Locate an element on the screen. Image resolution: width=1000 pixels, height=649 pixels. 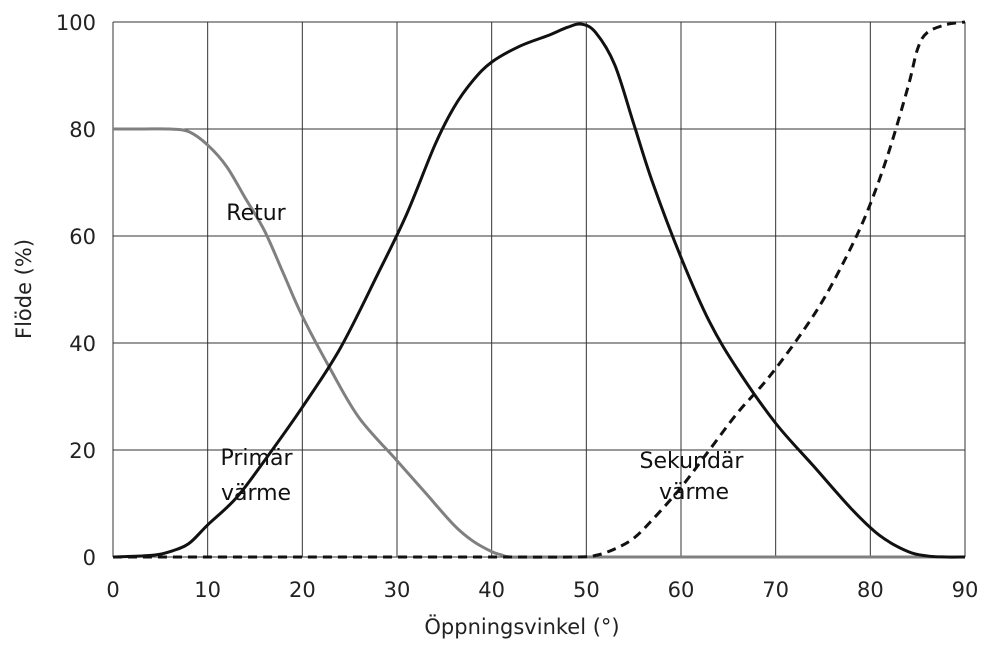
x-tick-label: 20 is located at coordinates (302, 590).